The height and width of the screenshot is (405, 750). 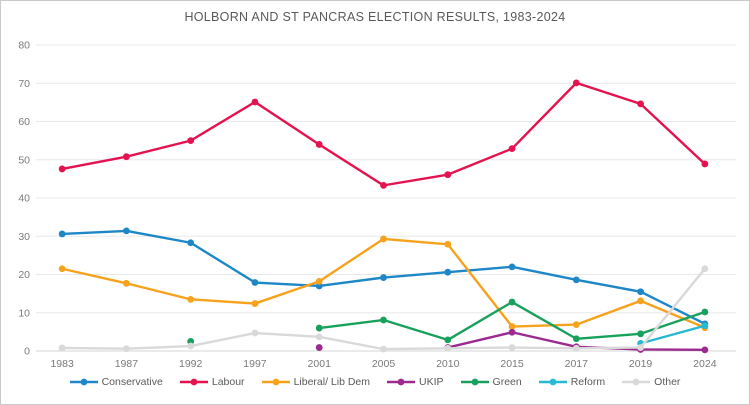 What do you see at coordinates (332, 382) in the screenshot?
I see `legend-label: Liberal/ Lib Dem` at bounding box center [332, 382].